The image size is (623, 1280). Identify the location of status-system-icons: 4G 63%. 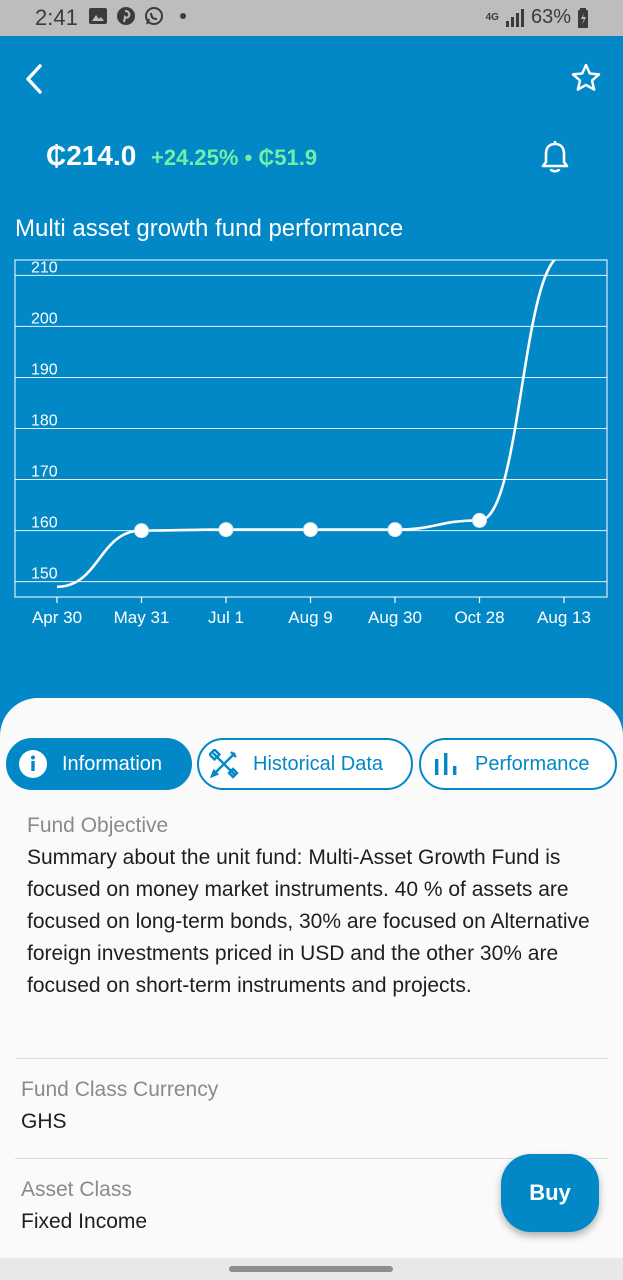
(537, 17).